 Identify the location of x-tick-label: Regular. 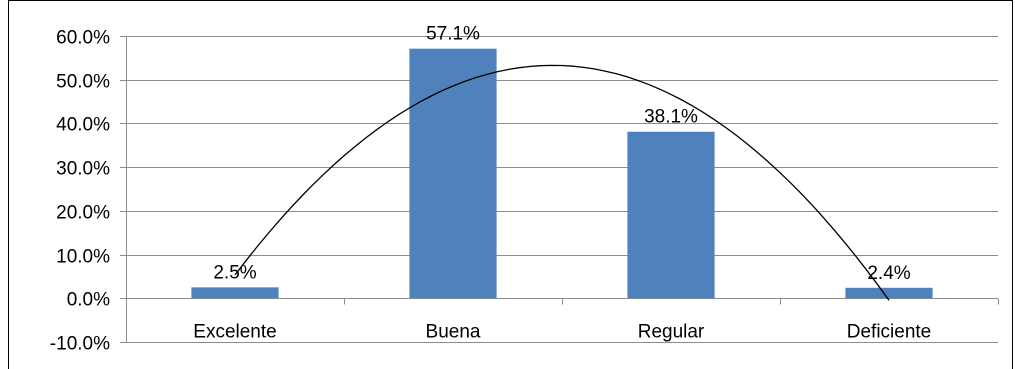
(671, 331).